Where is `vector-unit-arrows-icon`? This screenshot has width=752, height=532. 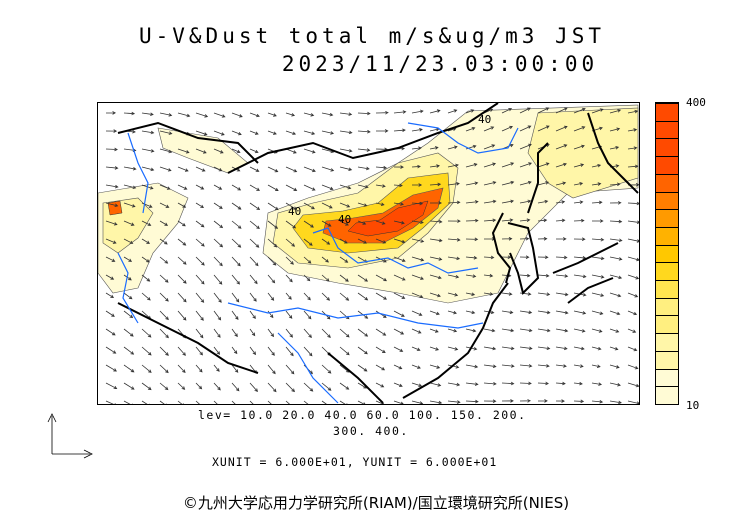 vector-unit-arrows-icon is located at coordinates (70, 436).